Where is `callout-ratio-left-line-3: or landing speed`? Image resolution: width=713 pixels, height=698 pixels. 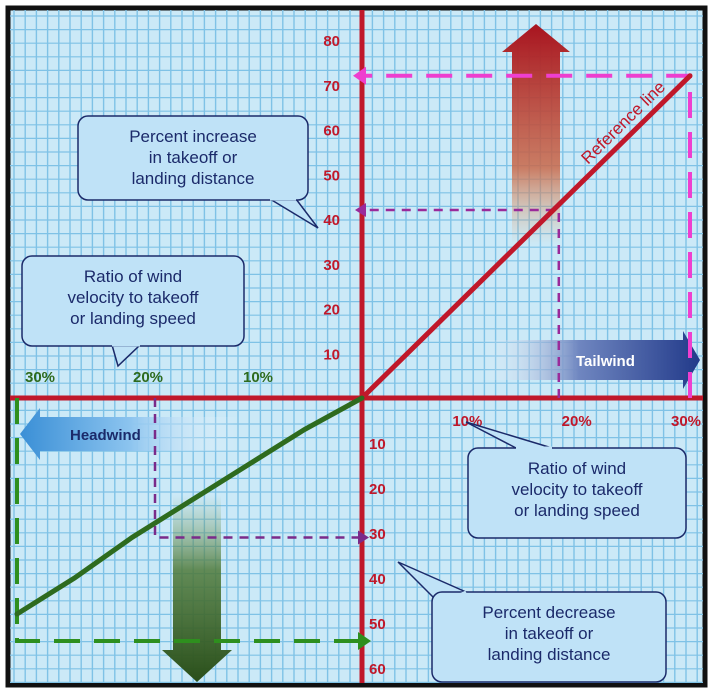 callout-ratio-left-line-3: or landing speed is located at coordinates (133, 318).